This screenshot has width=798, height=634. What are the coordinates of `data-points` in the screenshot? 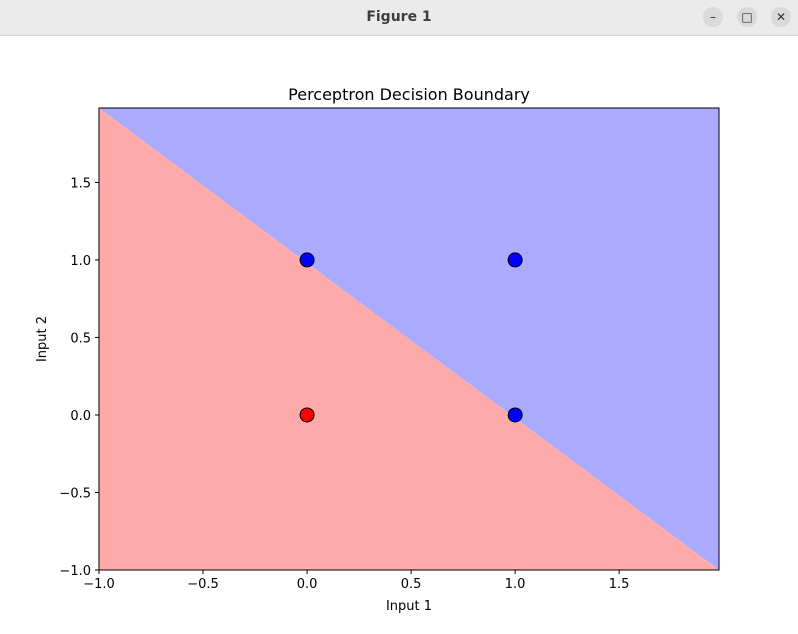 It's located at (411, 337).